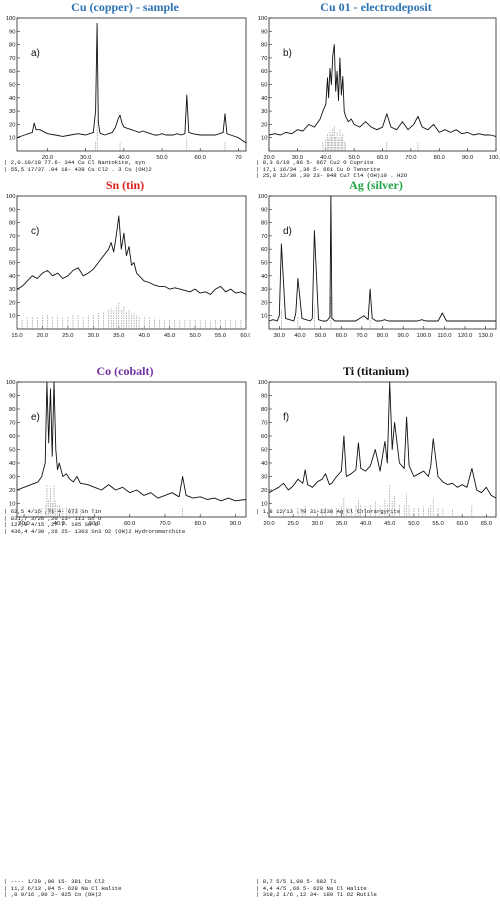 This screenshot has width=500, height=913. I want to click on panel-title: Ti (titanium), so click(376, 371).